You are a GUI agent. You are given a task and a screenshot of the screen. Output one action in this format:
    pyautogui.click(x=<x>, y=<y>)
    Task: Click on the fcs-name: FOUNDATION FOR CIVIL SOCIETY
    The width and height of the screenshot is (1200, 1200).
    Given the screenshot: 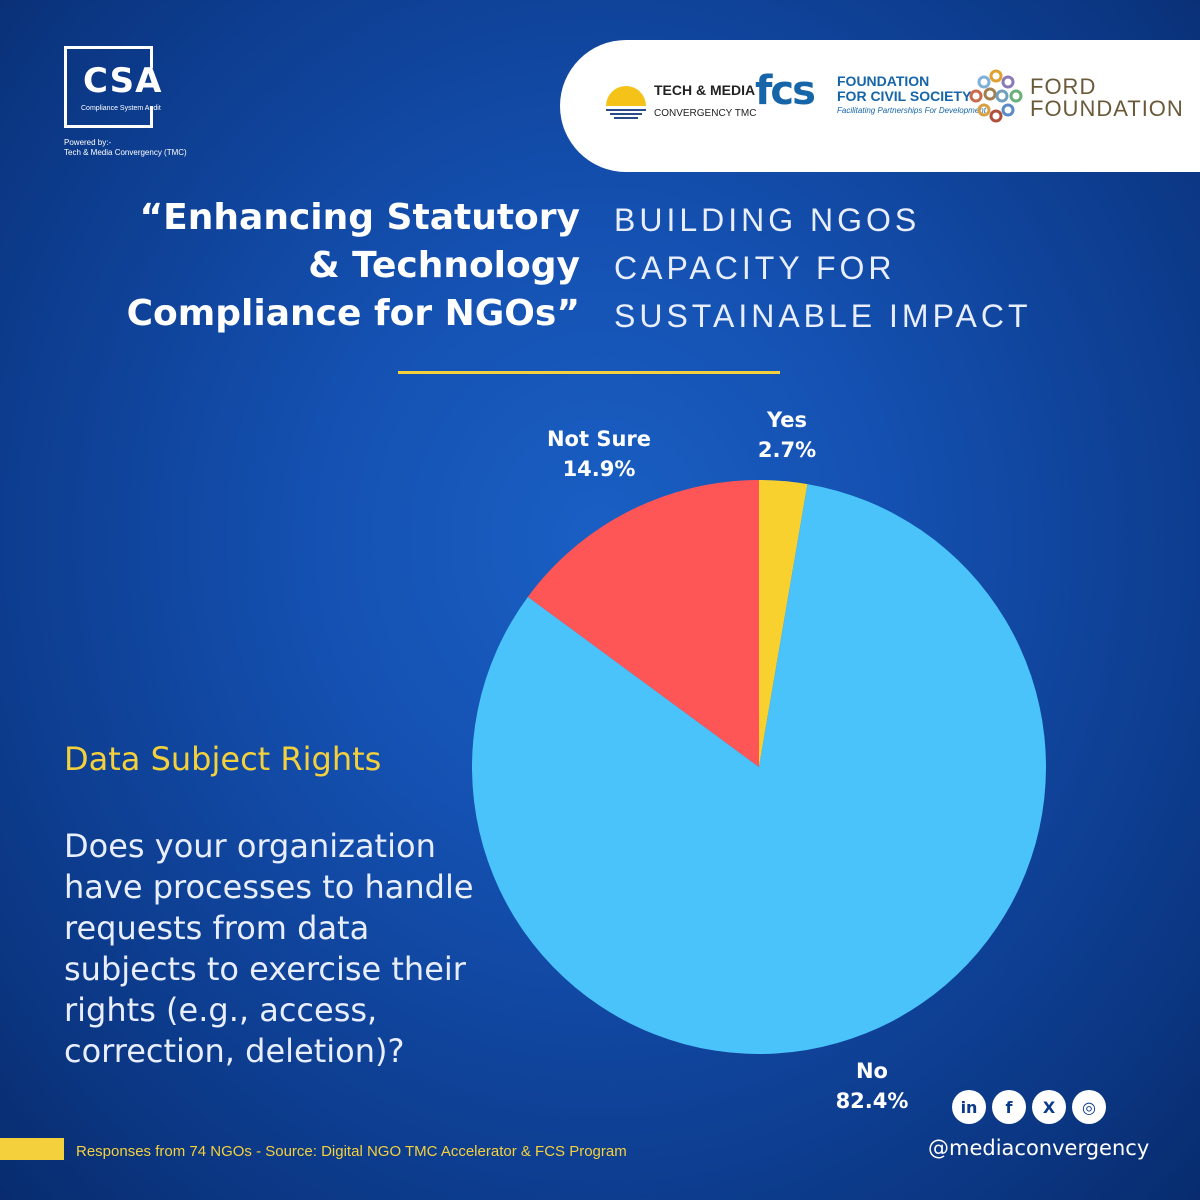 What is the action you would take?
    pyautogui.click(x=904, y=89)
    